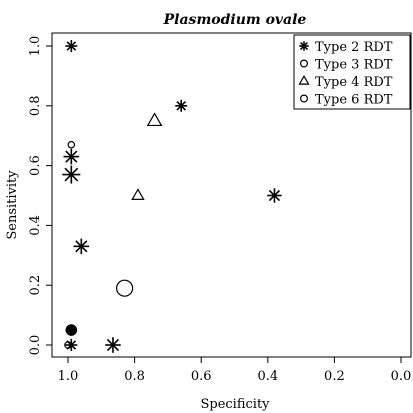  Describe the element at coordinates (235, 404) in the screenshot. I see `x-axis-title: Specificity` at that location.